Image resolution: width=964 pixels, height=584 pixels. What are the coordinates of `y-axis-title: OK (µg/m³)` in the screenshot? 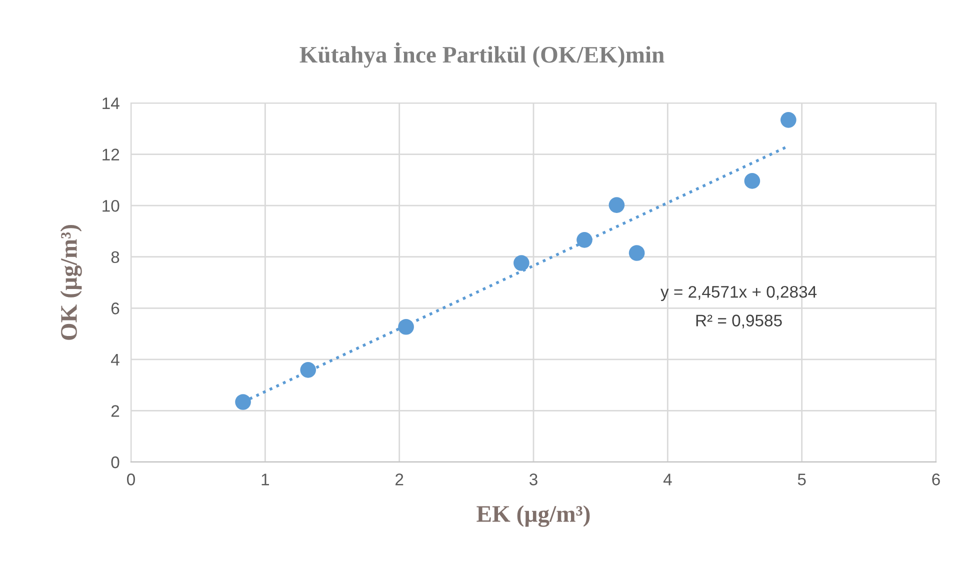 It's located at (71, 282).